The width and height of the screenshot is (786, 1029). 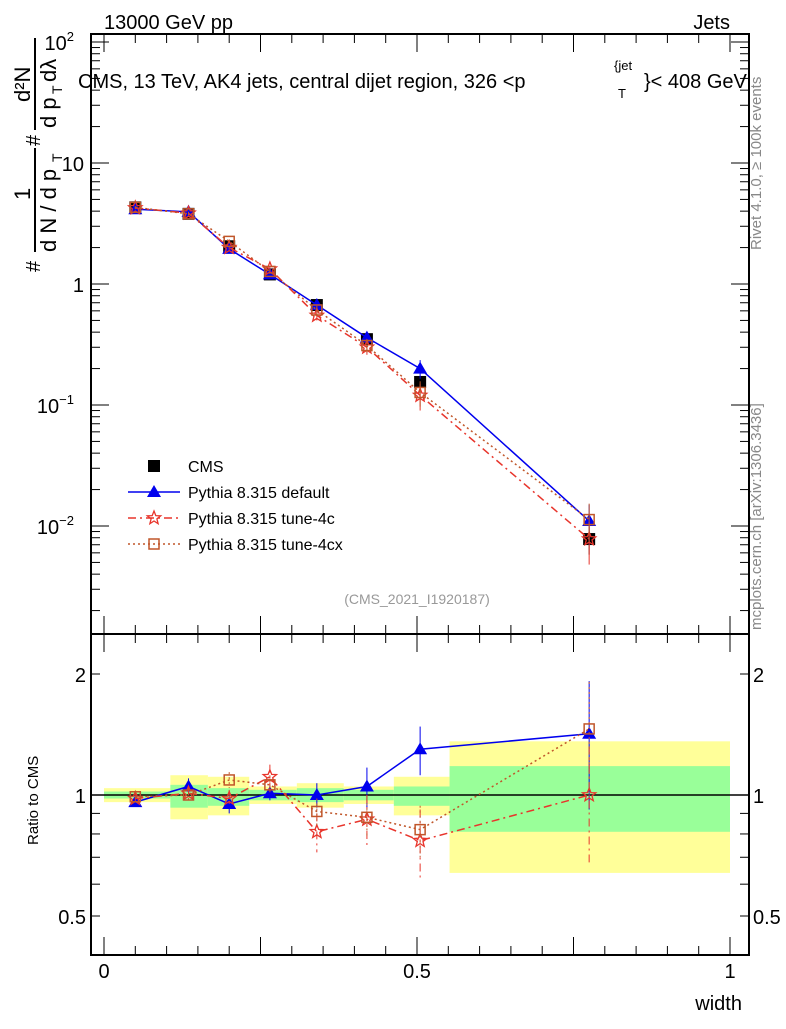 What do you see at coordinates (57, 157) in the screenshot?
I see `y-label-den1-sub: T` at bounding box center [57, 157].